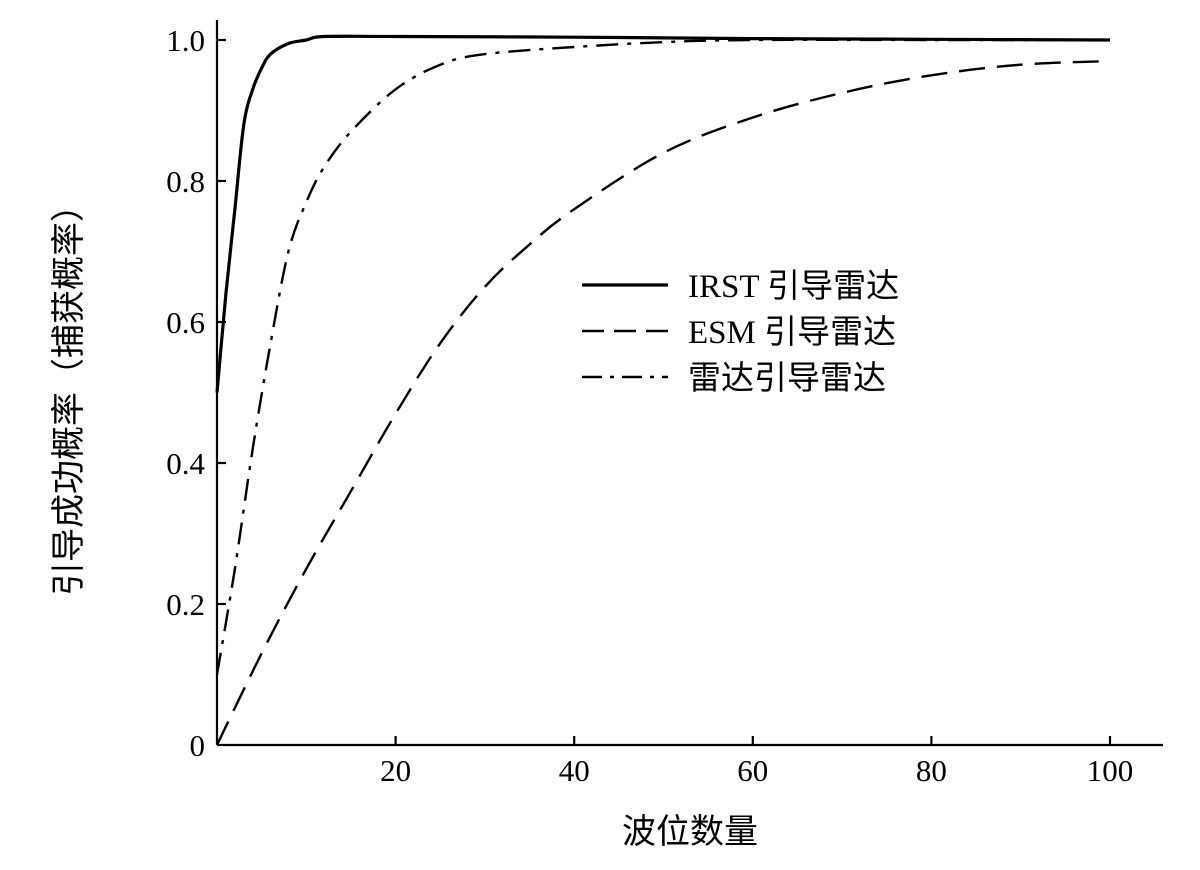 Image resolution: width=1200 pixels, height=870 pixels. I want to click on y-tick-label: 0.8, so click(185, 181).